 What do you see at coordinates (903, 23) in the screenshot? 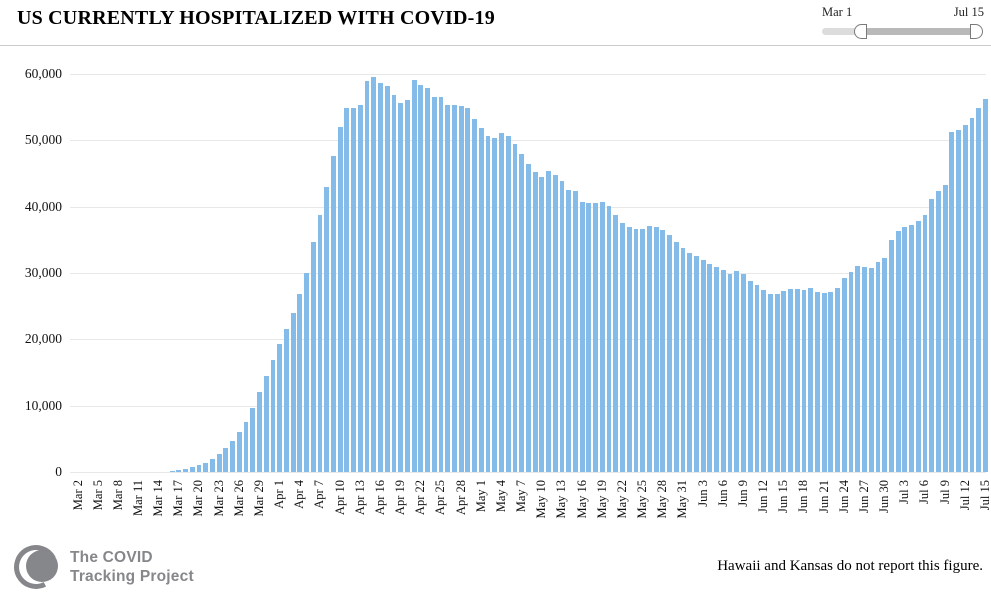
I see `date-range-slider: Mar 1 Jul 15` at bounding box center [903, 23].